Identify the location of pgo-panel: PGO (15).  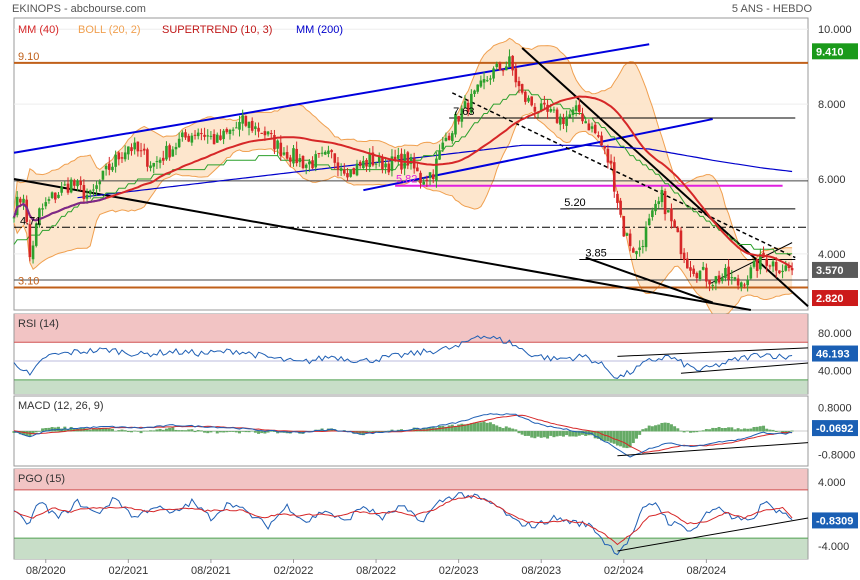
(411, 514).